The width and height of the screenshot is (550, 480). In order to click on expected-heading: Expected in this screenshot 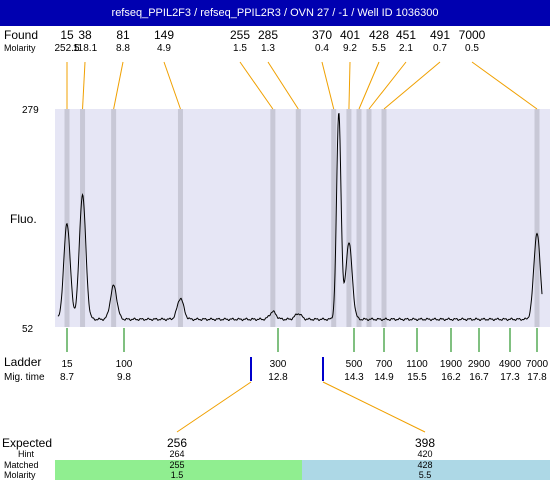, I will do `click(27, 443)`.